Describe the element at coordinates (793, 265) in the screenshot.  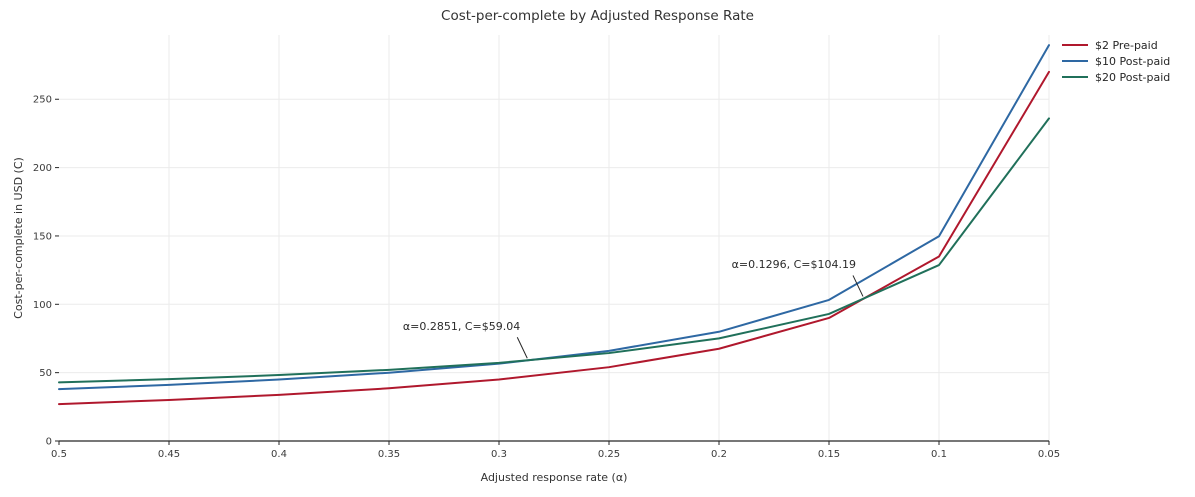
I see `annotation-breakeven-2-vs-20: α=0.1296, C=$104.19` at that location.